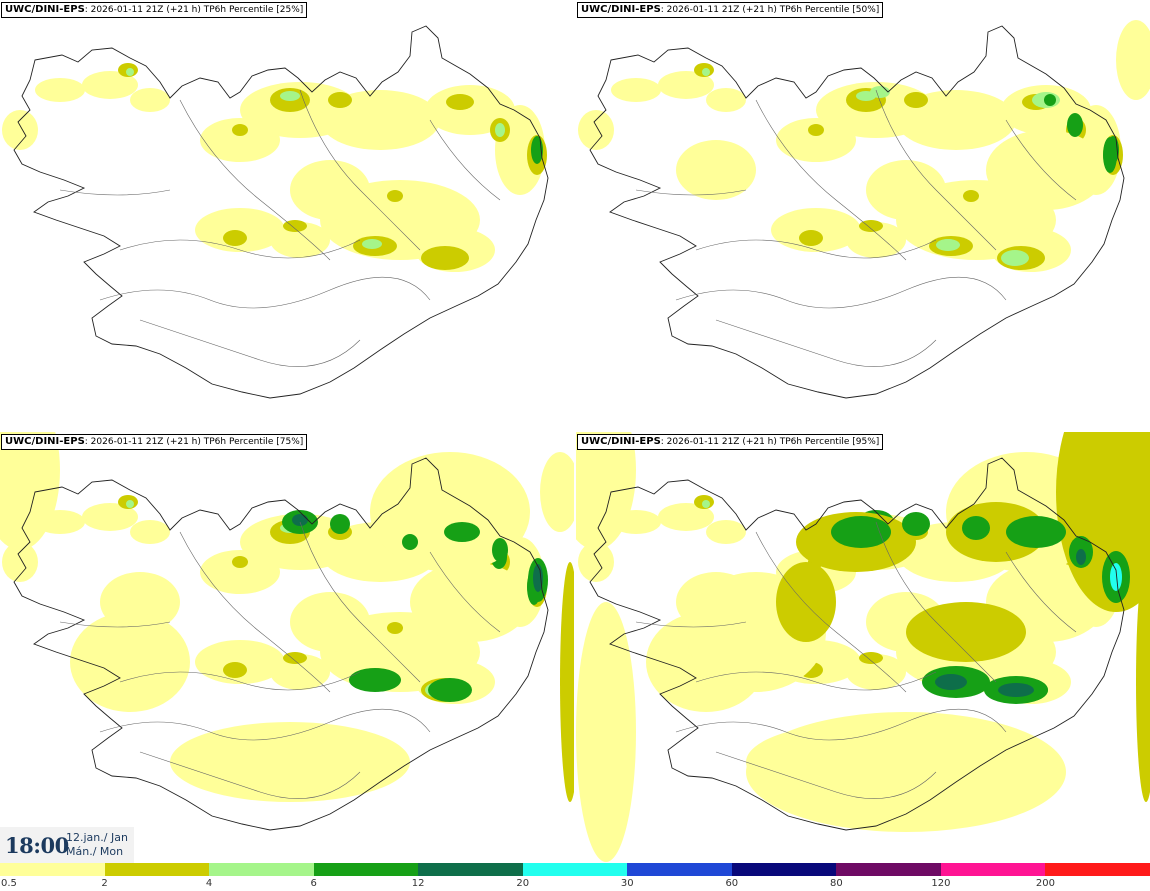 Image resolution: width=1150 pixels, height=891 pixels. I want to click on legend-tick-label: 60, so click(732, 883).